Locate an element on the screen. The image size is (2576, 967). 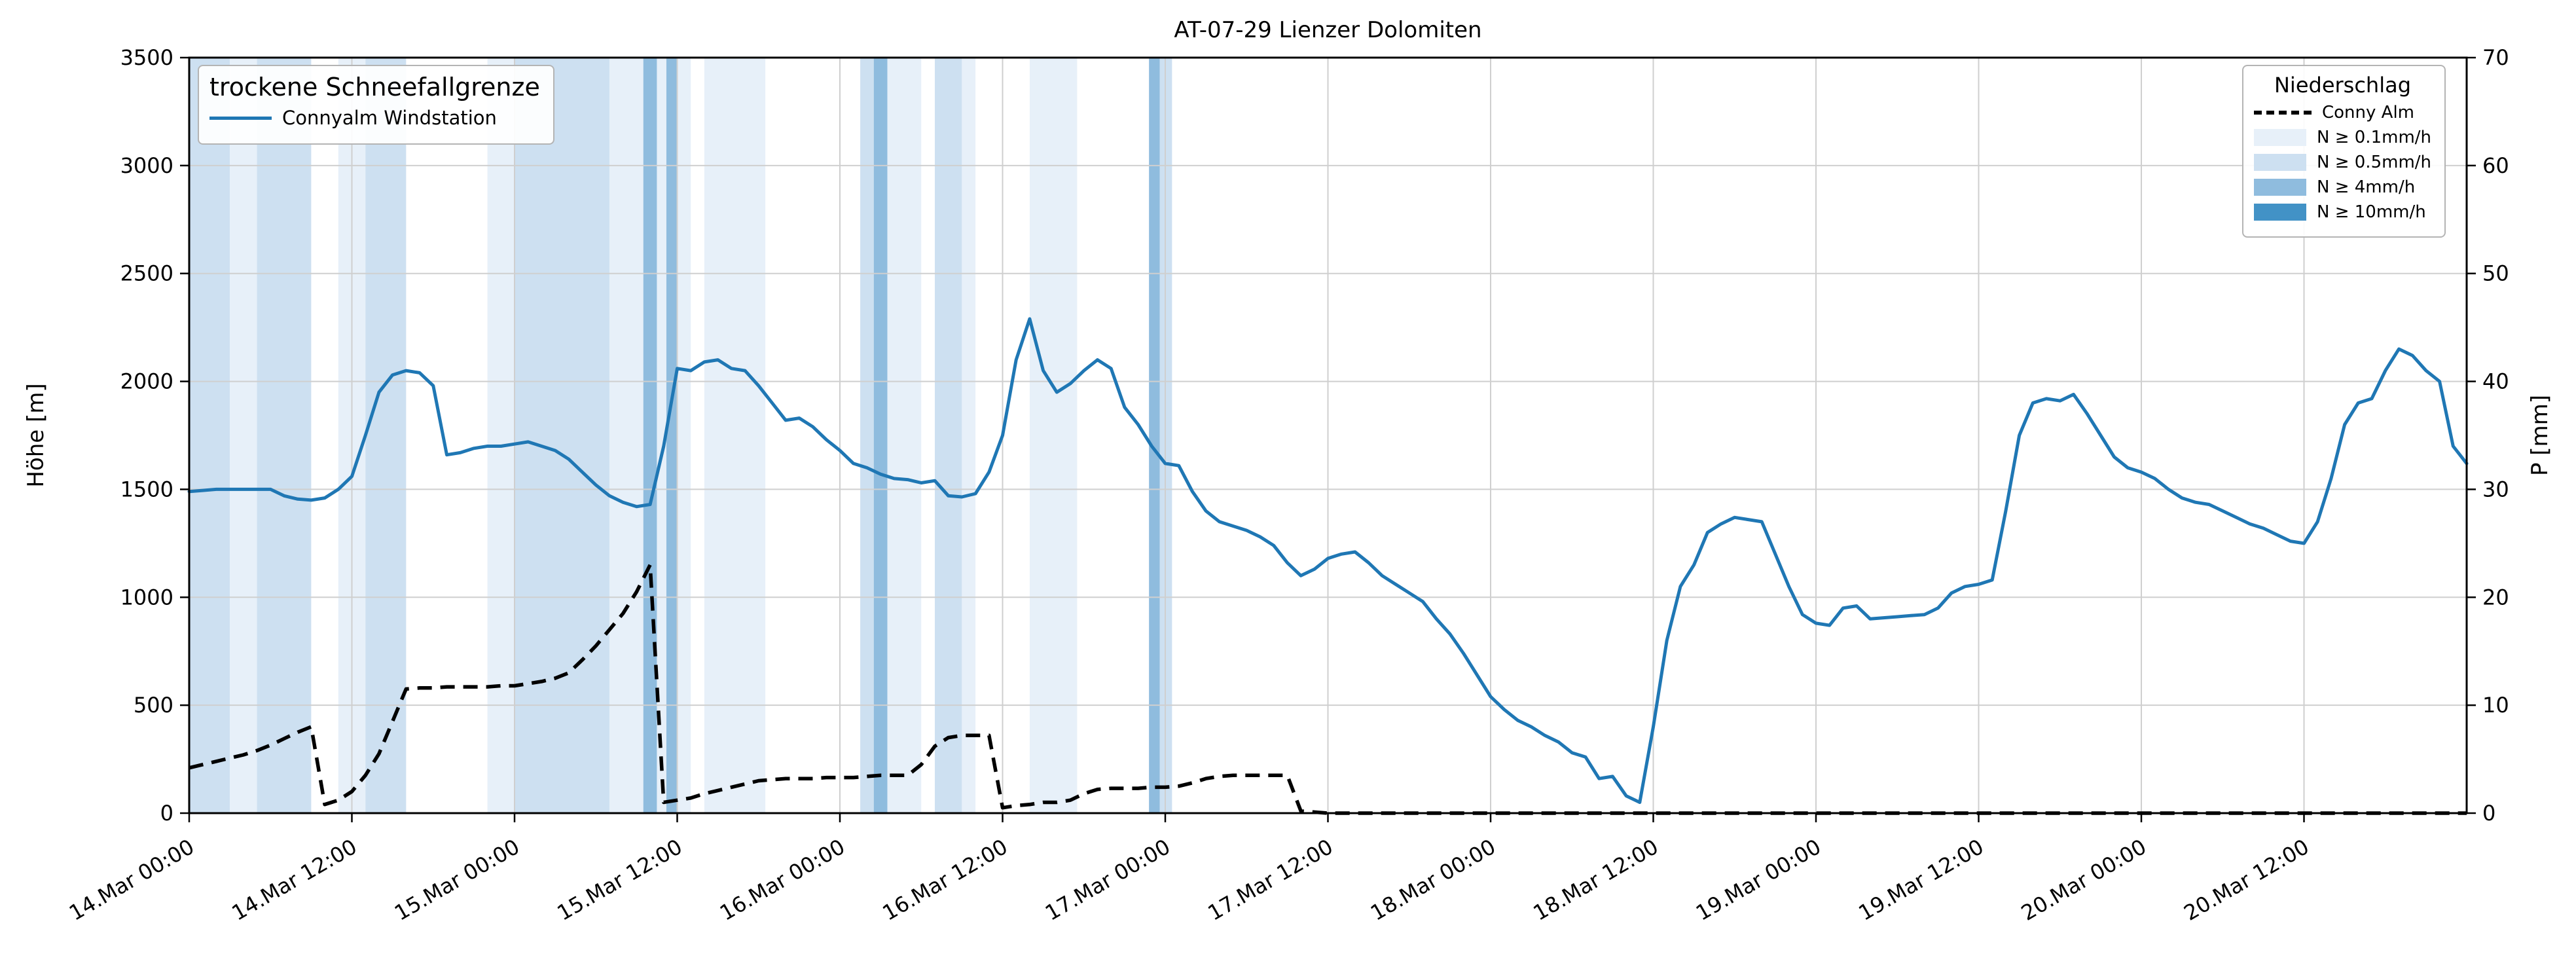
x-tick-label: 14.Mar 00:00 is located at coordinates (131, 880).